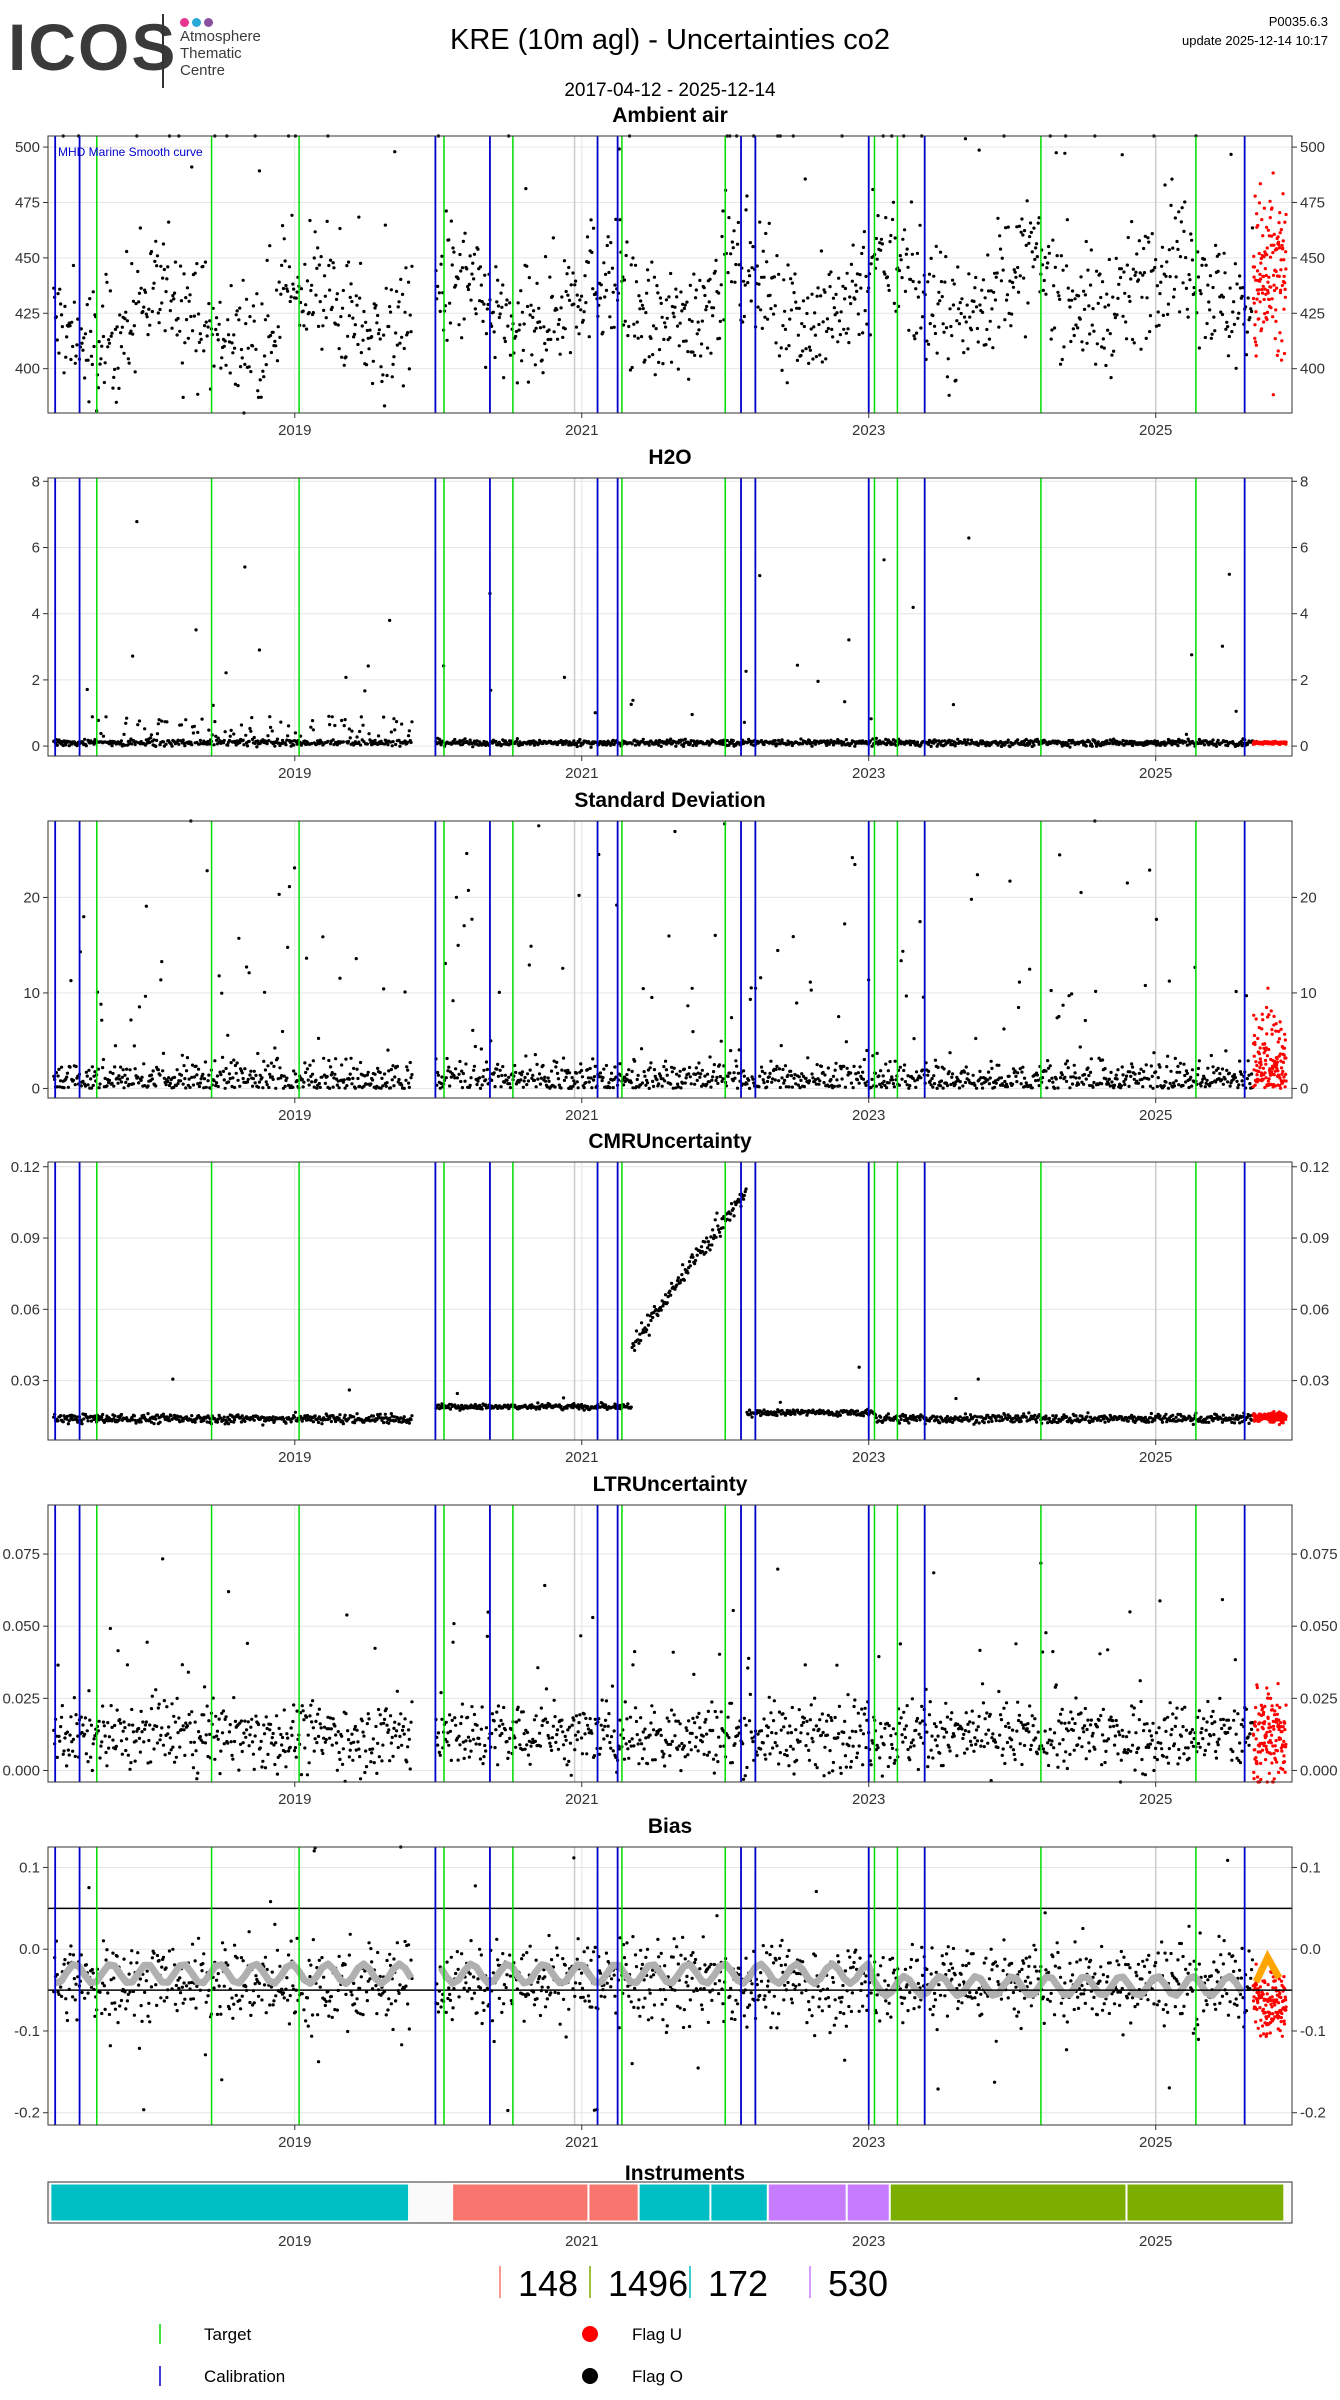 Image resolution: width=1340 pixels, height=2400 pixels. What do you see at coordinates (1314, 1381) in the screenshot?
I see `y-tick-label: 0.03` at bounding box center [1314, 1381].